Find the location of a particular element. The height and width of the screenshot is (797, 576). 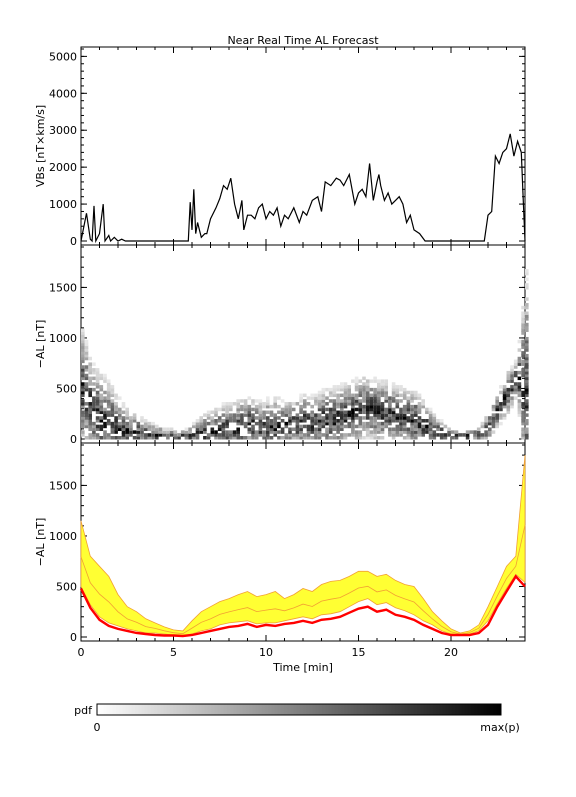

colorbar is located at coordinates (299, 709).